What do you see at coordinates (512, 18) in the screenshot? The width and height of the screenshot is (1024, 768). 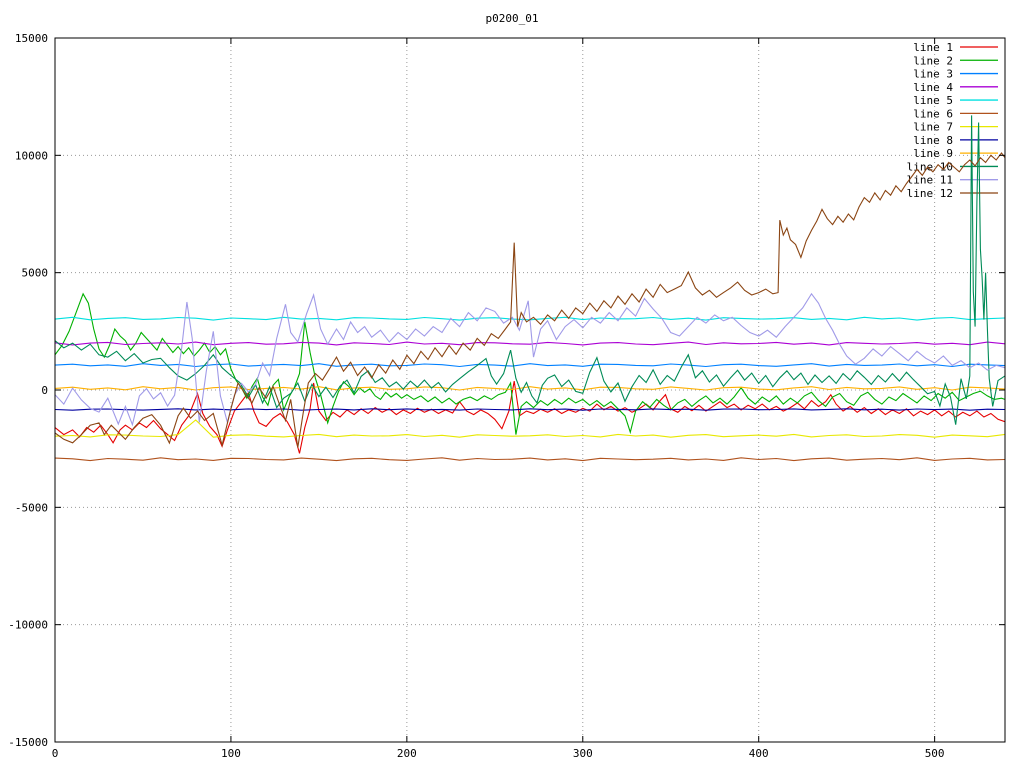 I see `chart-title: p0200_01` at bounding box center [512, 18].